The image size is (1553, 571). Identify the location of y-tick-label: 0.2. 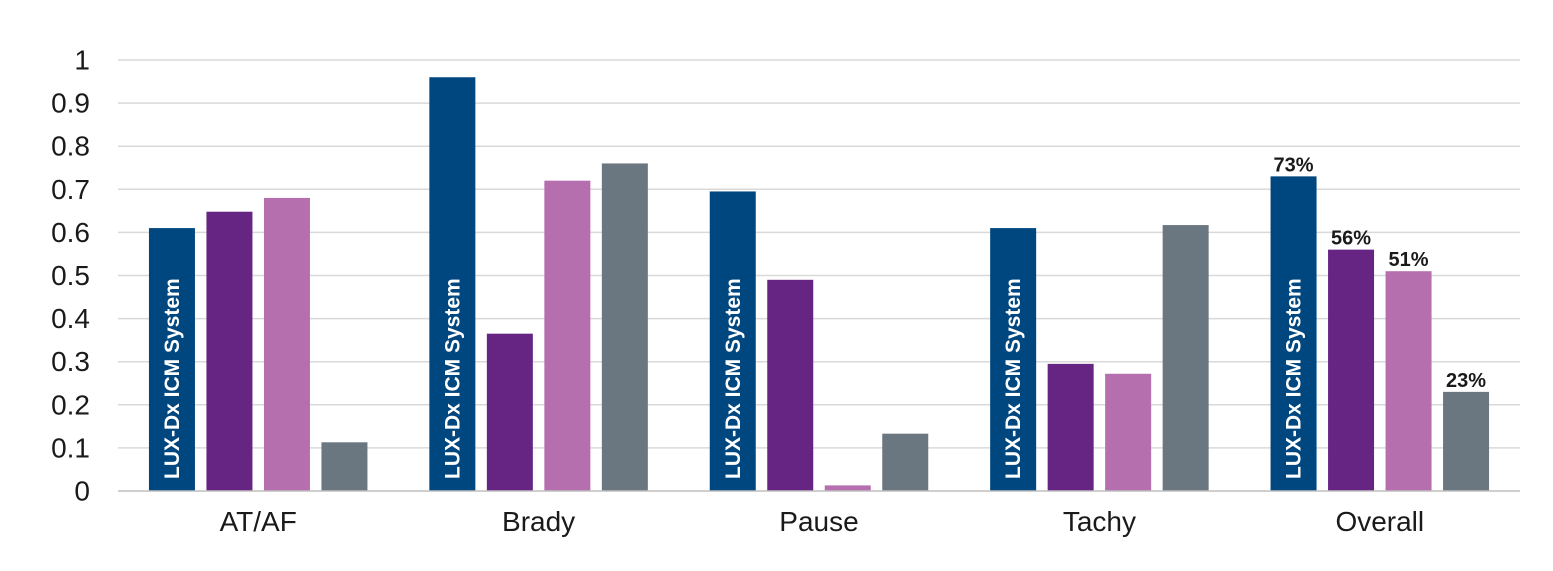
(70, 404).